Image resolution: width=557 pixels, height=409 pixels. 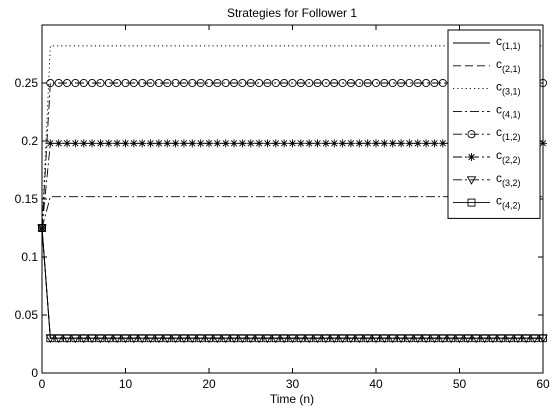 What do you see at coordinates (508, 156) in the screenshot?
I see `legend-entry-label: c(2,2)` at bounding box center [508, 156].